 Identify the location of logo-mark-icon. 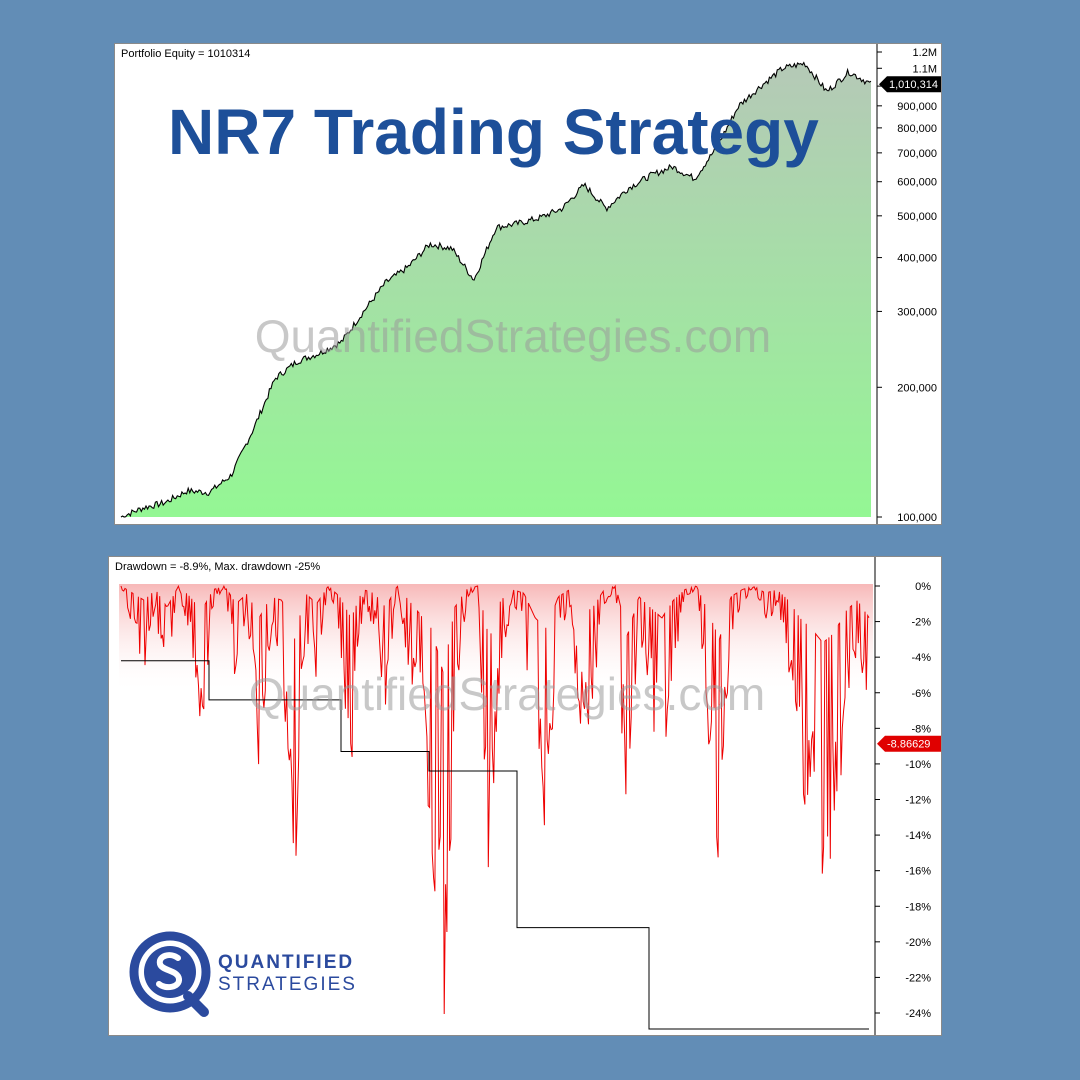
(170, 974).